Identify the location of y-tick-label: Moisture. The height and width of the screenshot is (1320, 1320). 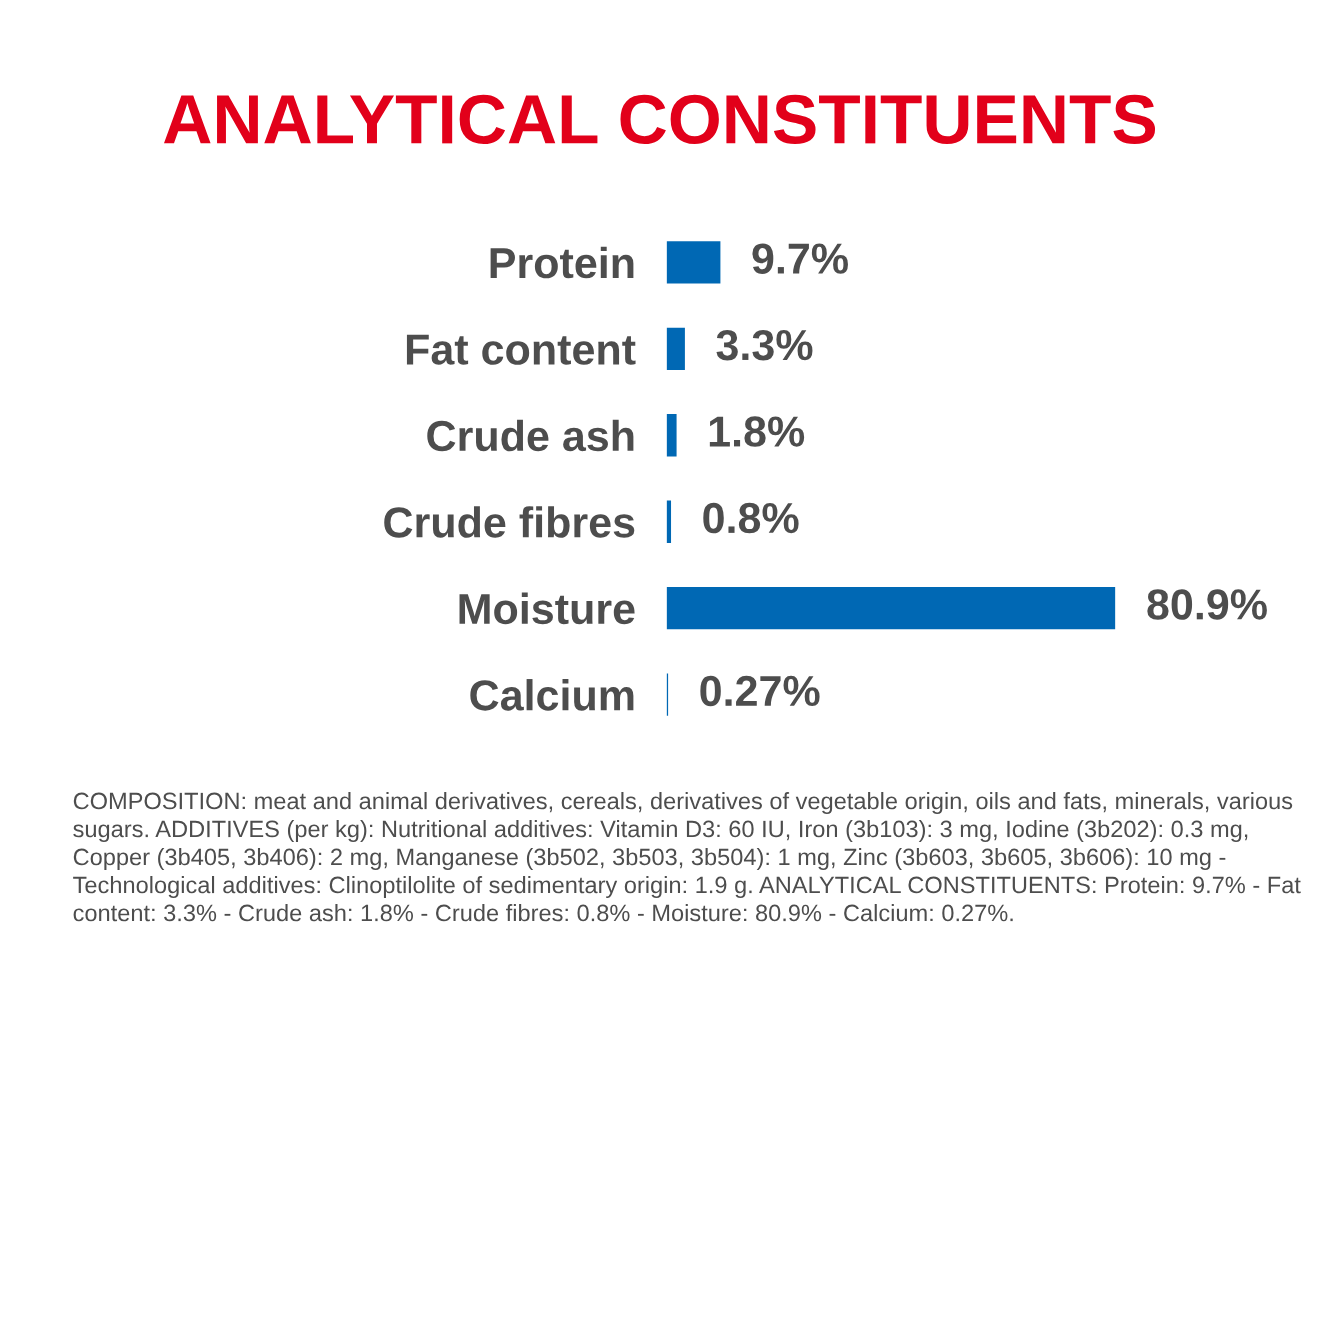
(547, 608).